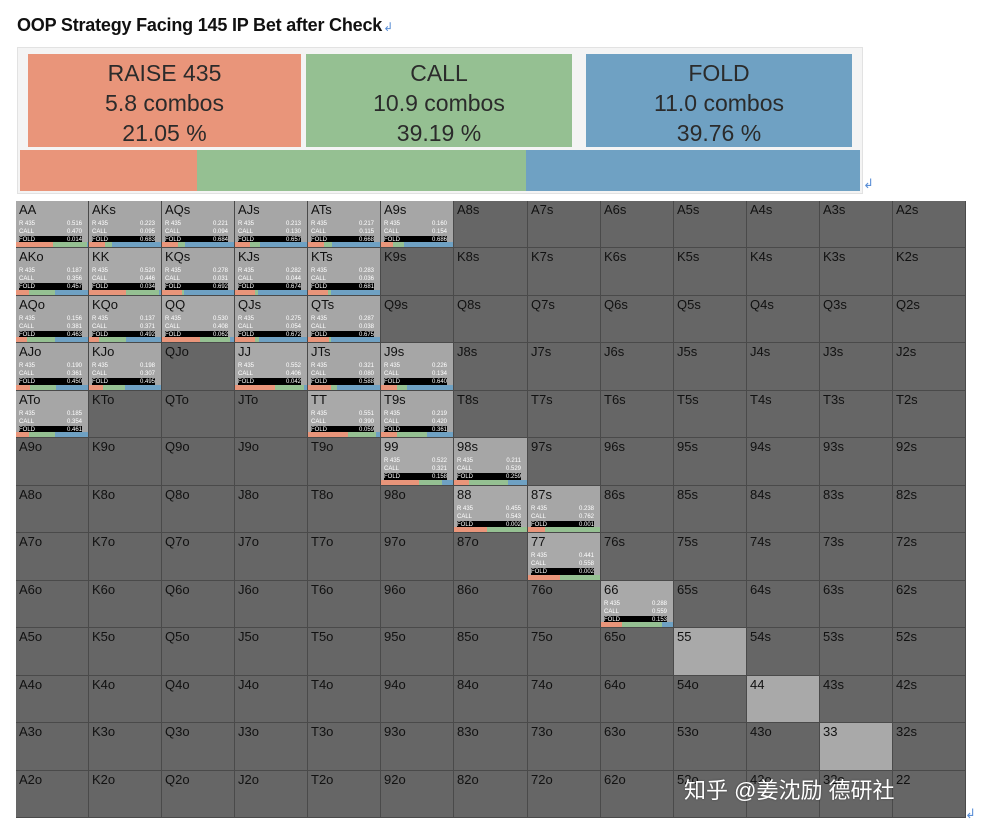 This screenshot has width=982, height=828. Describe the element at coordinates (271, 319) in the screenshot. I see `hand-cell-QJs: QJs R 435 0.275 CALL 0.054 FOLD 0.672` at that location.